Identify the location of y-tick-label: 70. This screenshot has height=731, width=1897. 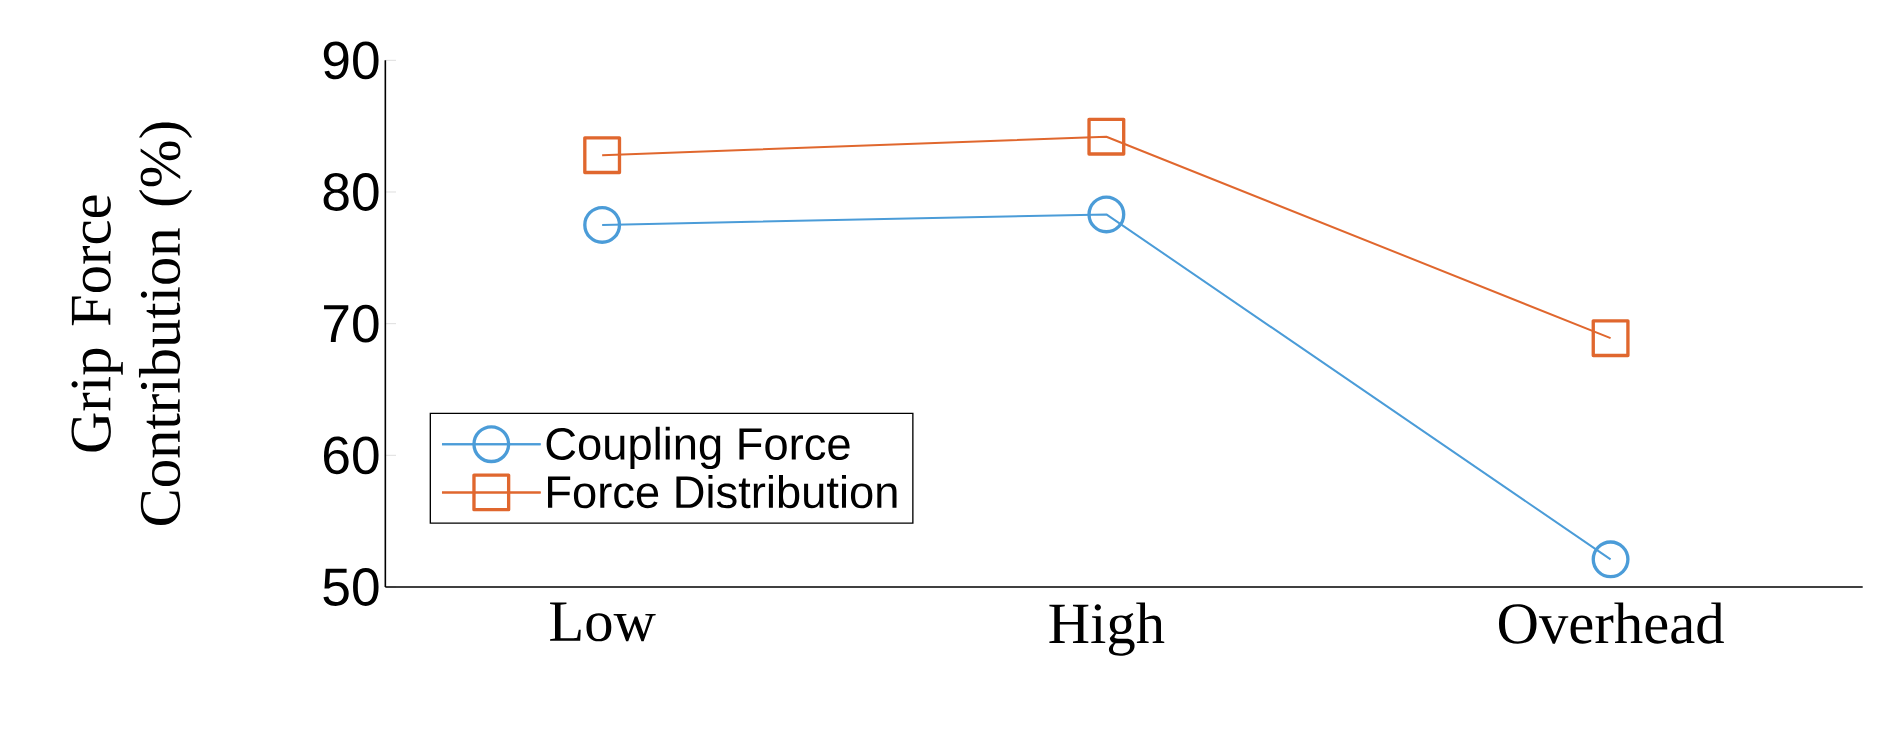
(351, 323).